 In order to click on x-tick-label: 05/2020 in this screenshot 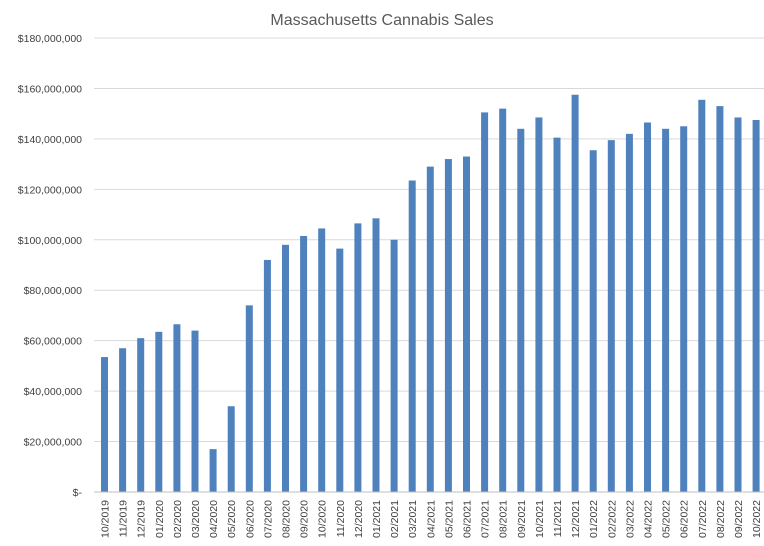, I will do `click(232, 519)`.